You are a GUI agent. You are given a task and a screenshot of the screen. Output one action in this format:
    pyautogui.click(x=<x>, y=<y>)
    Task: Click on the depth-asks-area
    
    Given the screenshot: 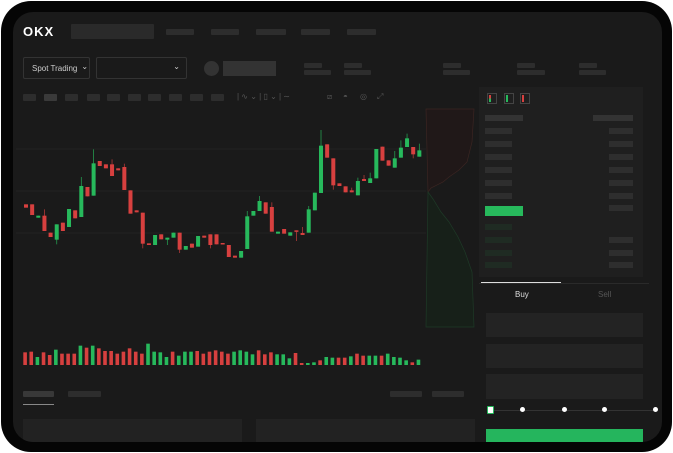 What is the action you would take?
    pyautogui.click(x=450, y=151)
    